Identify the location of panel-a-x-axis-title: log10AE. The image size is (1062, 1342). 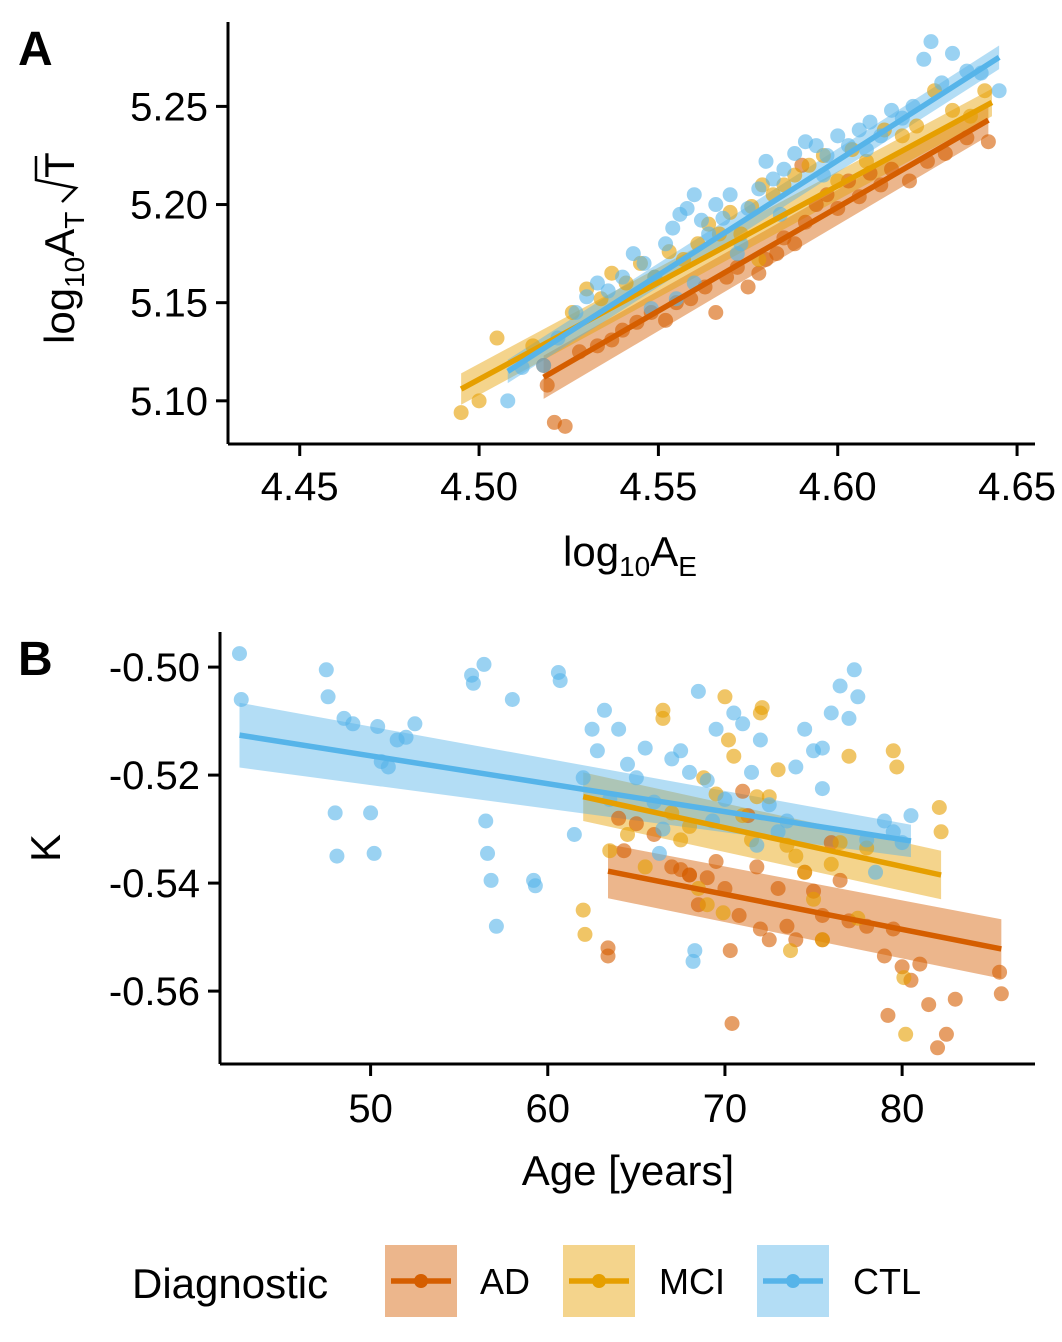
(630, 555).